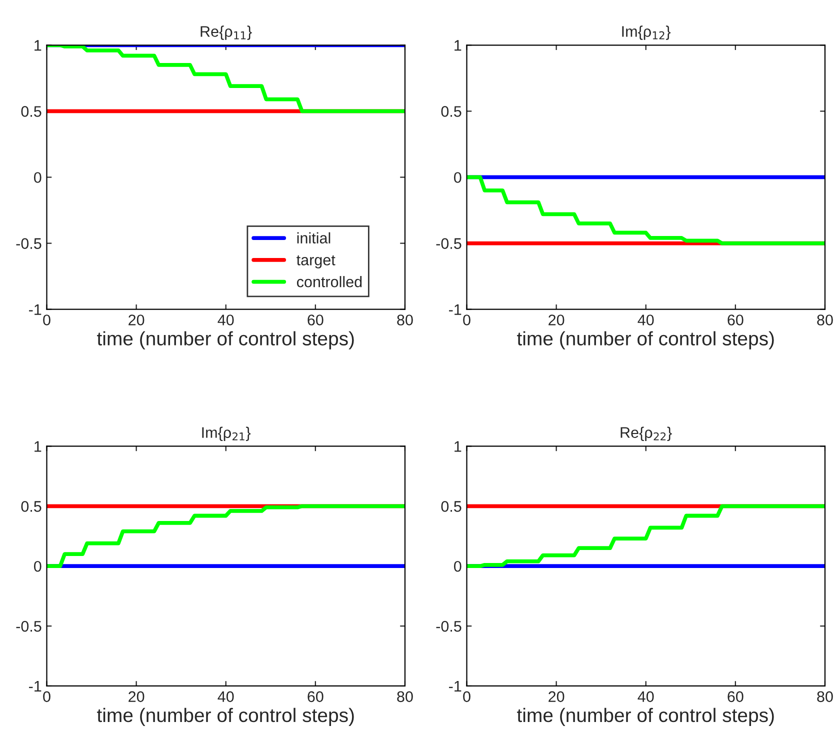 This screenshot has width=835, height=740. I want to click on chart-title: Re{ρ$_{22}$}, so click(646, 433).